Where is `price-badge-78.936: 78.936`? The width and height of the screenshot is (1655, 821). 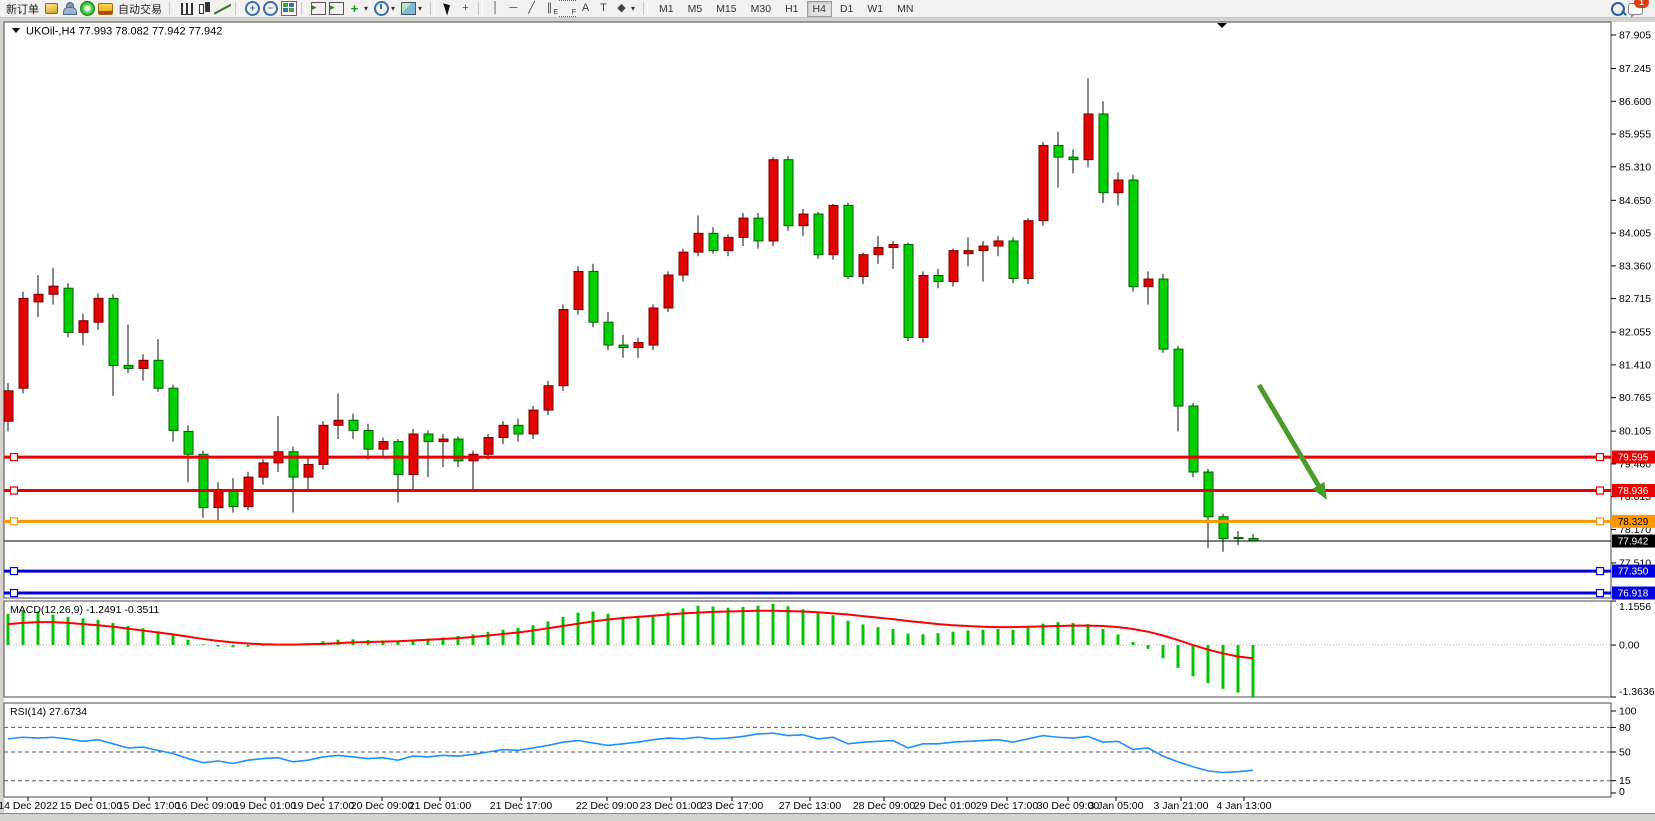
price-badge-78.936: 78.936 is located at coordinates (1633, 491).